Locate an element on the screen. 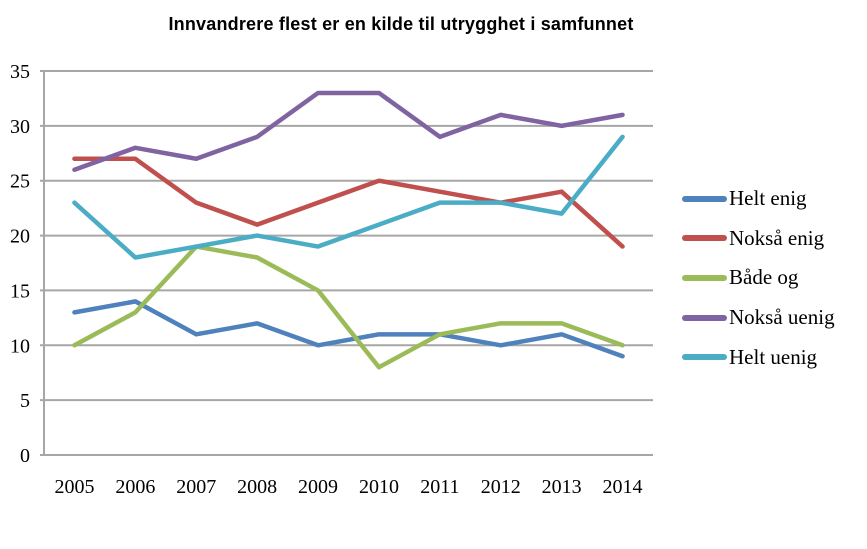 The width and height of the screenshot is (867, 549). legend-item-noksa-enig: Nokså enig is located at coordinates (758, 239).